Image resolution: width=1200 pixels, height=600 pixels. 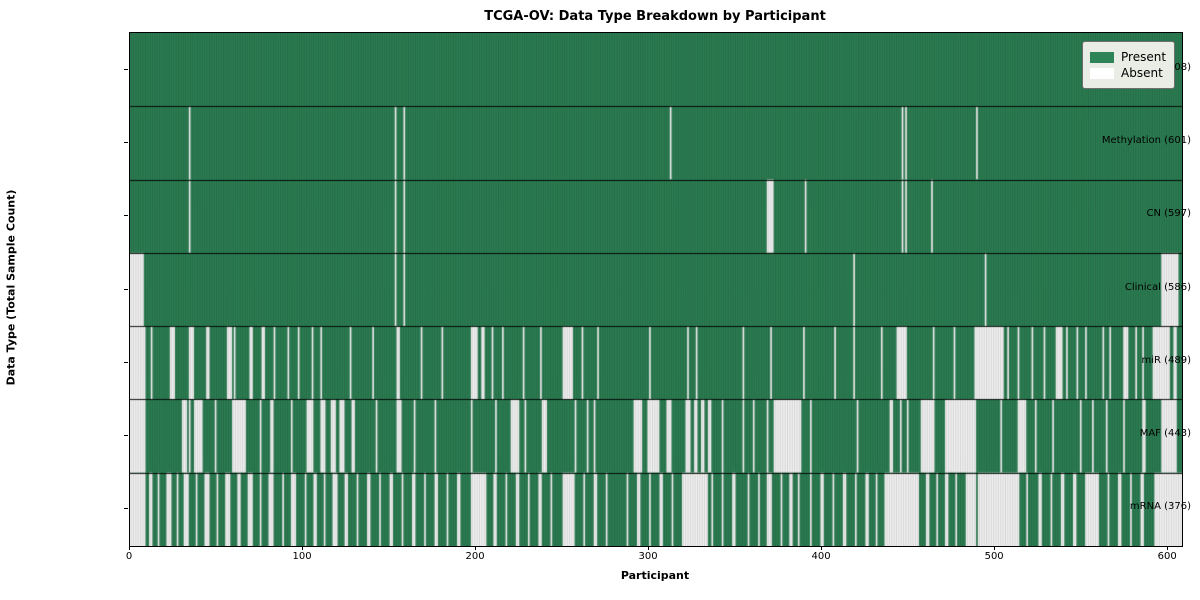 What do you see at coordinates (1146, 140) in the screenshot?
I see `y-tick-label-Methylation: Methylation (601)` at bounding box center [1146, 140].